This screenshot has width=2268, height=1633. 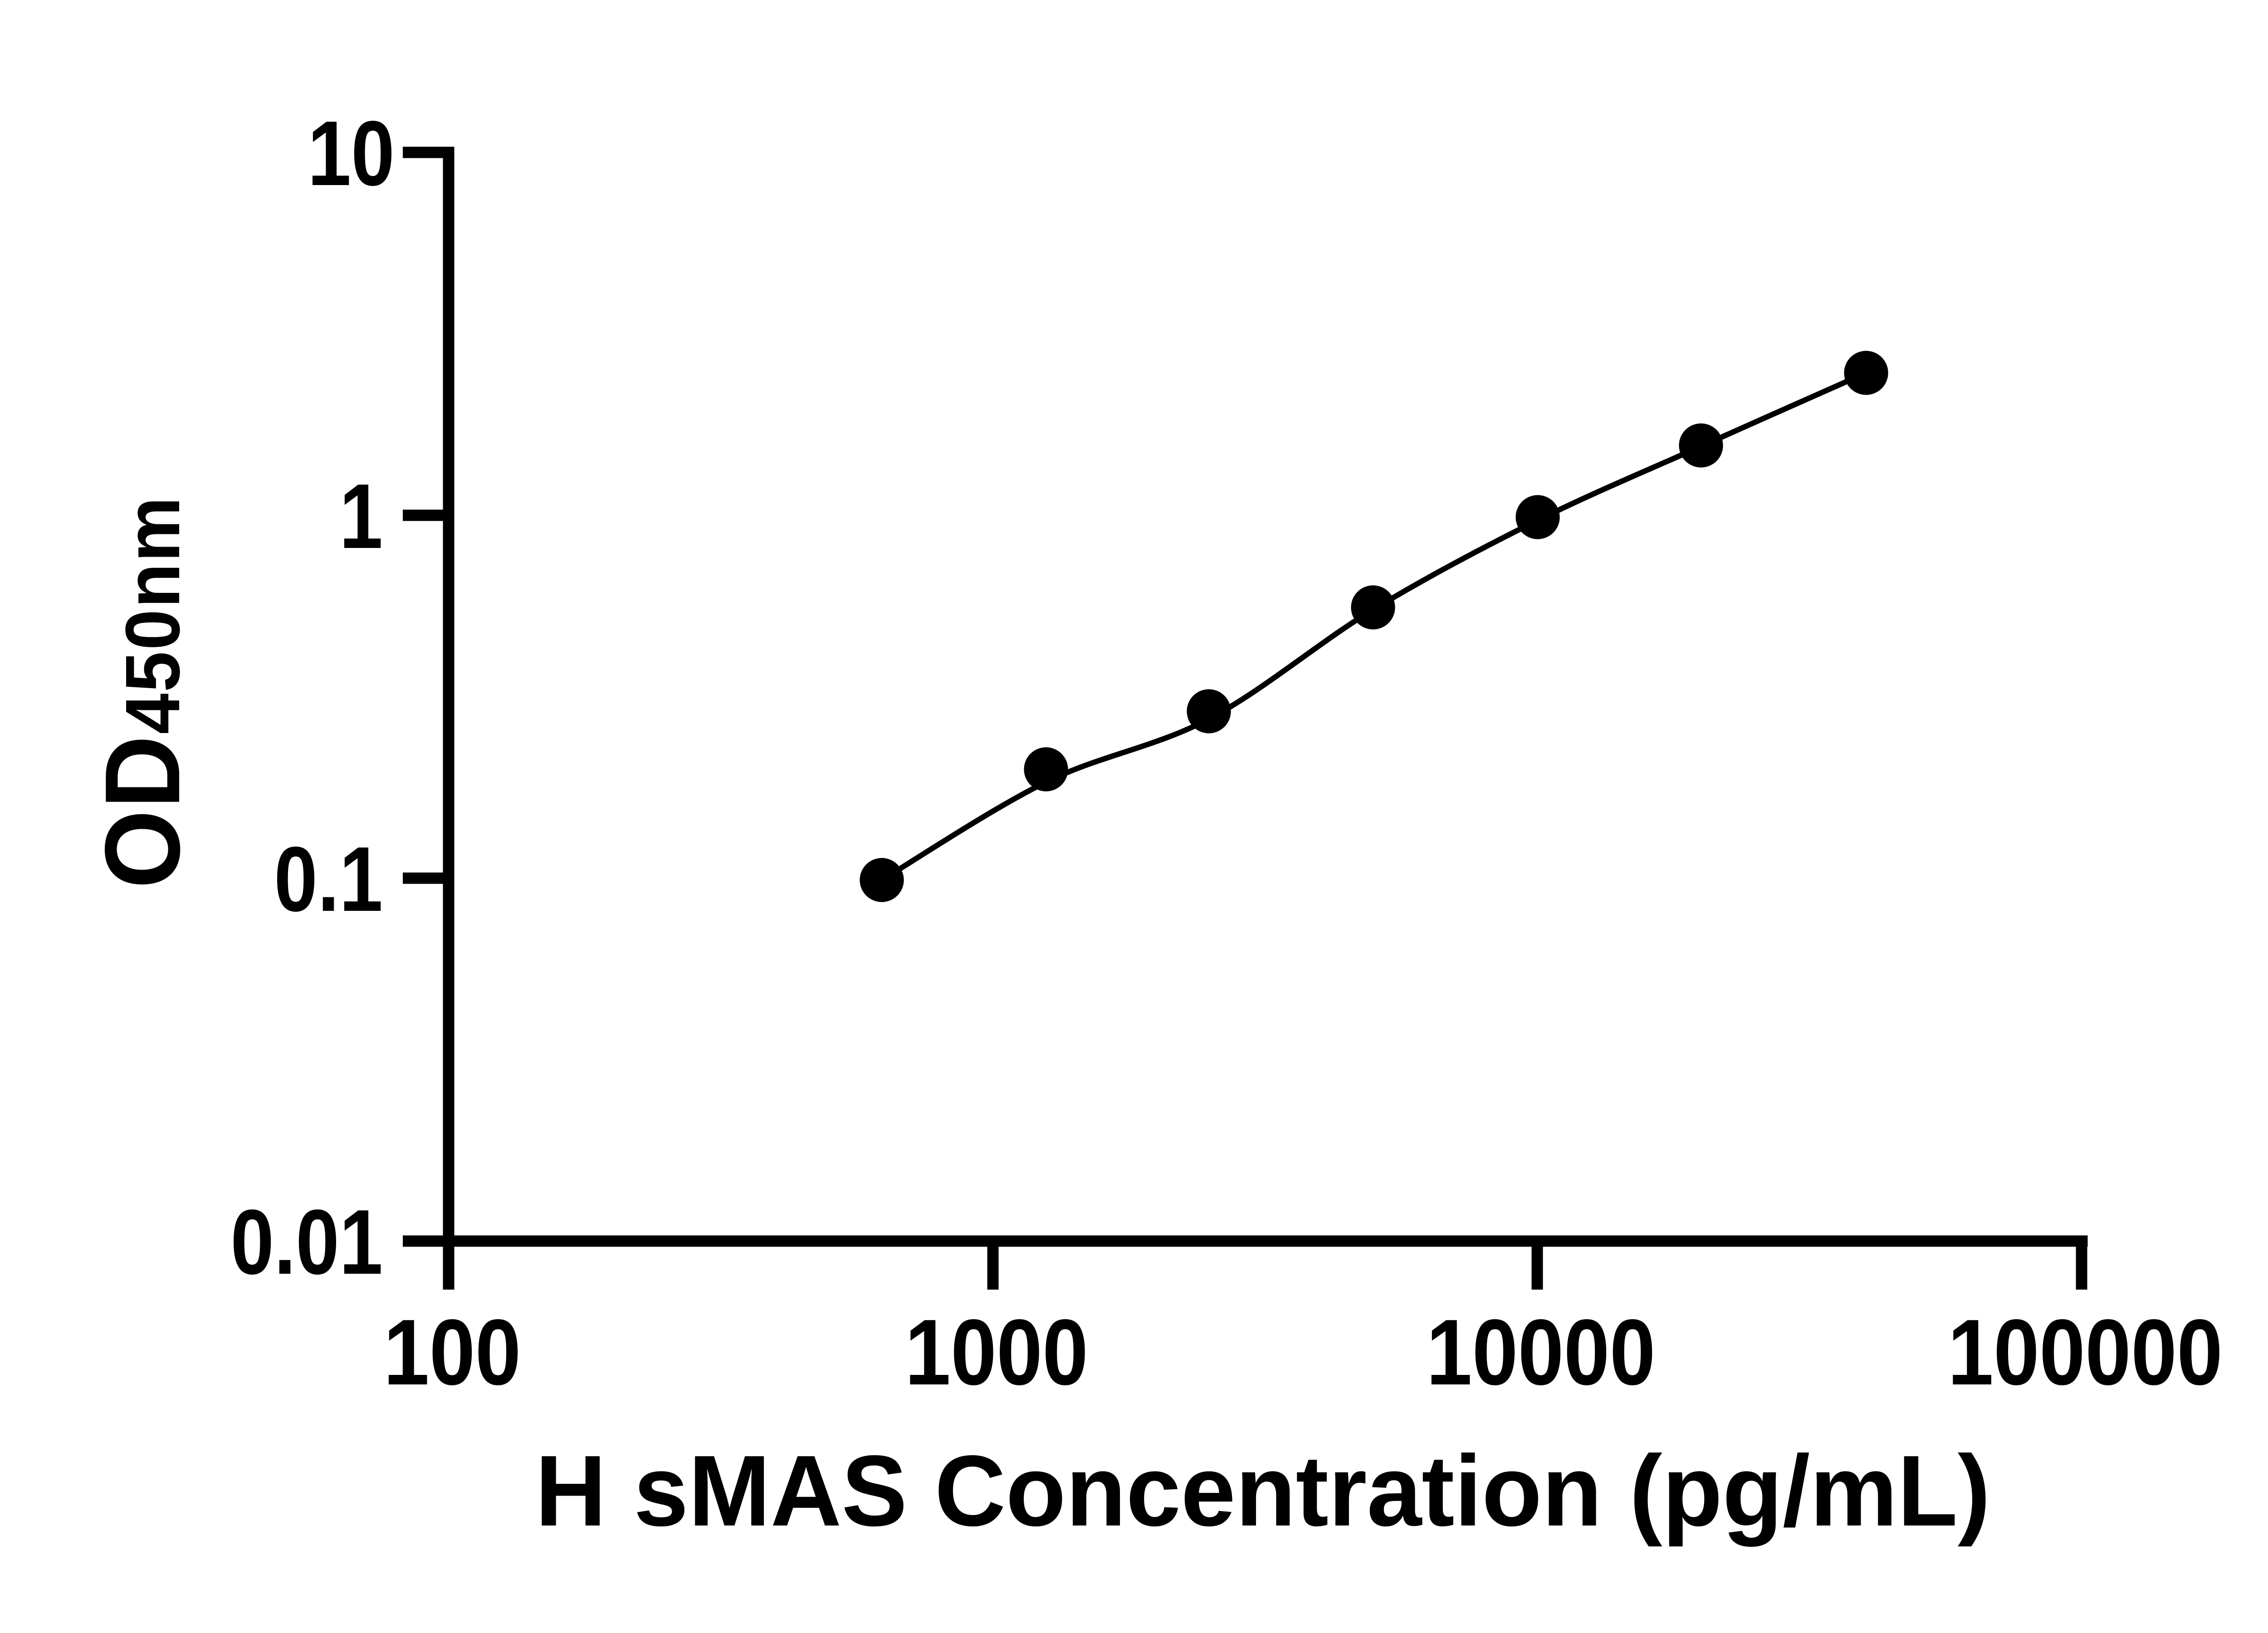 I want to click on svg-text: OD450nm, so click(x=143, y=692).